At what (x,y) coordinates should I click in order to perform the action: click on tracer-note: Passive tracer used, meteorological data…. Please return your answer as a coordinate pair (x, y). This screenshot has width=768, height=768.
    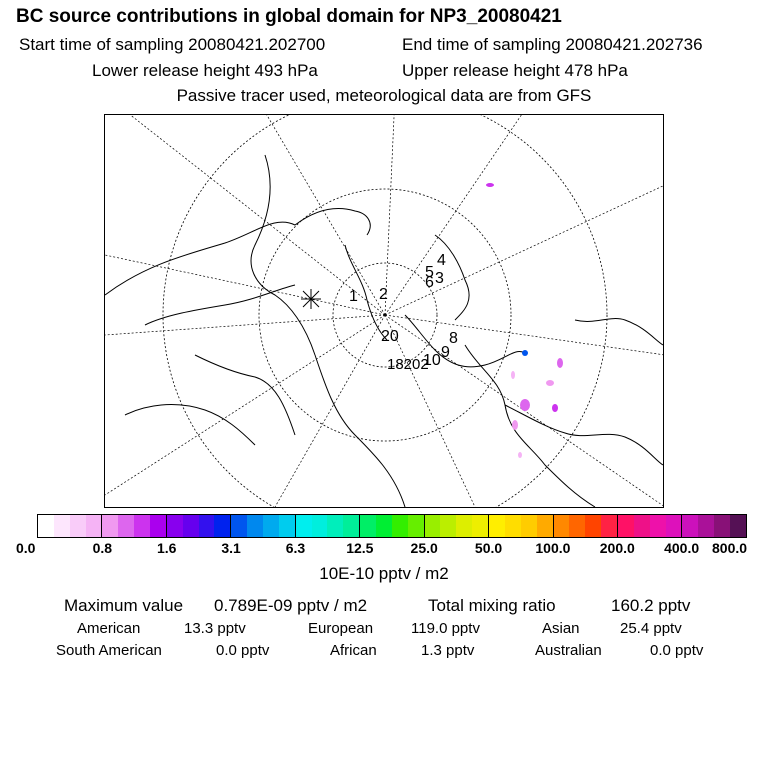
    Looking at the image, I should click on (384, 95).